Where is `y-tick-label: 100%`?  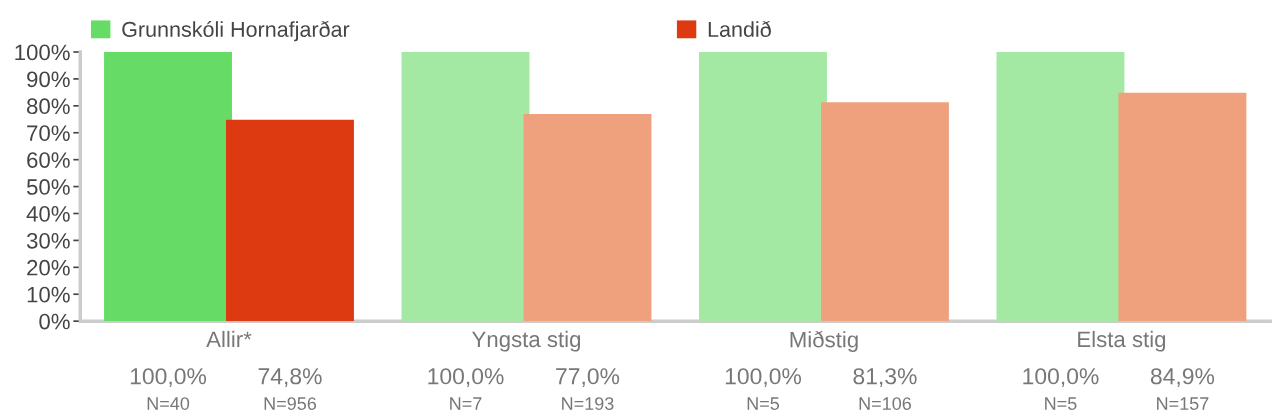
y-tick-label: 100% is located at coordinates (42, 52).